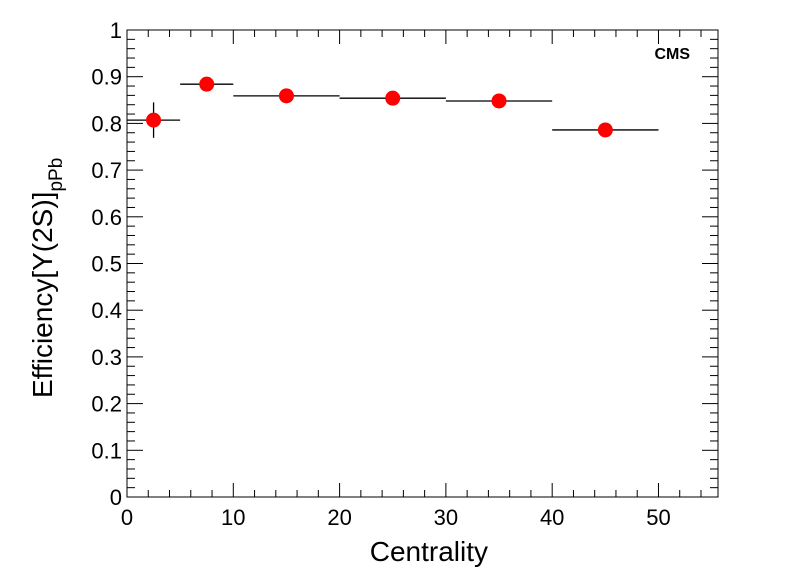 Image resolution: width=798 pixels, height=578 pixels. I want to click on cms-label: CMS, so click(672, 54).